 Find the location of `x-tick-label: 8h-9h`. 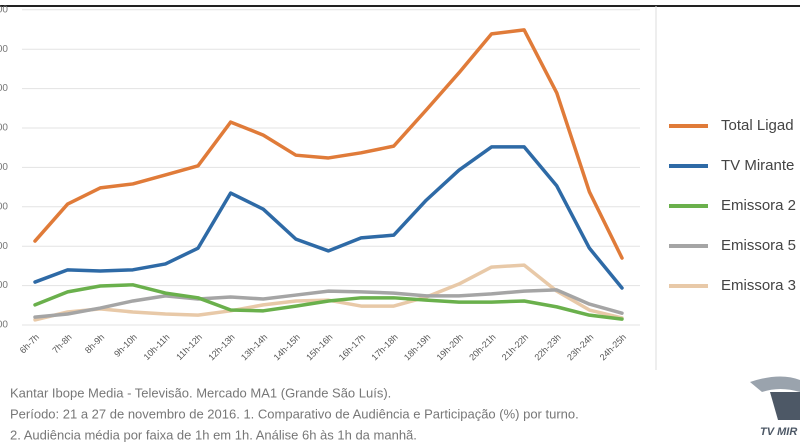

x-tick-label: 8h-9h is located at coordinates (94, 343).